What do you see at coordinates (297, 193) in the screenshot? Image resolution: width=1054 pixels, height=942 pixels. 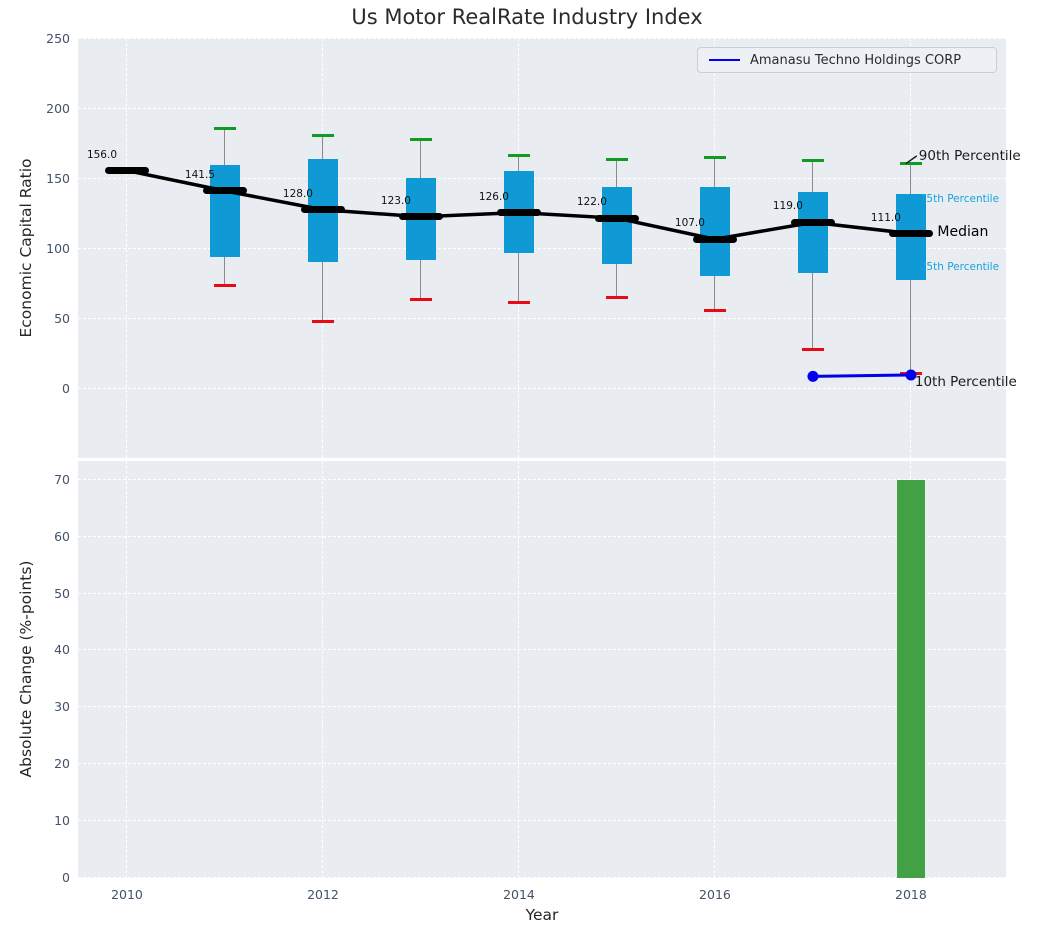 I see `median-value-label-2012: 128.0` at bounding box center [297, 193].